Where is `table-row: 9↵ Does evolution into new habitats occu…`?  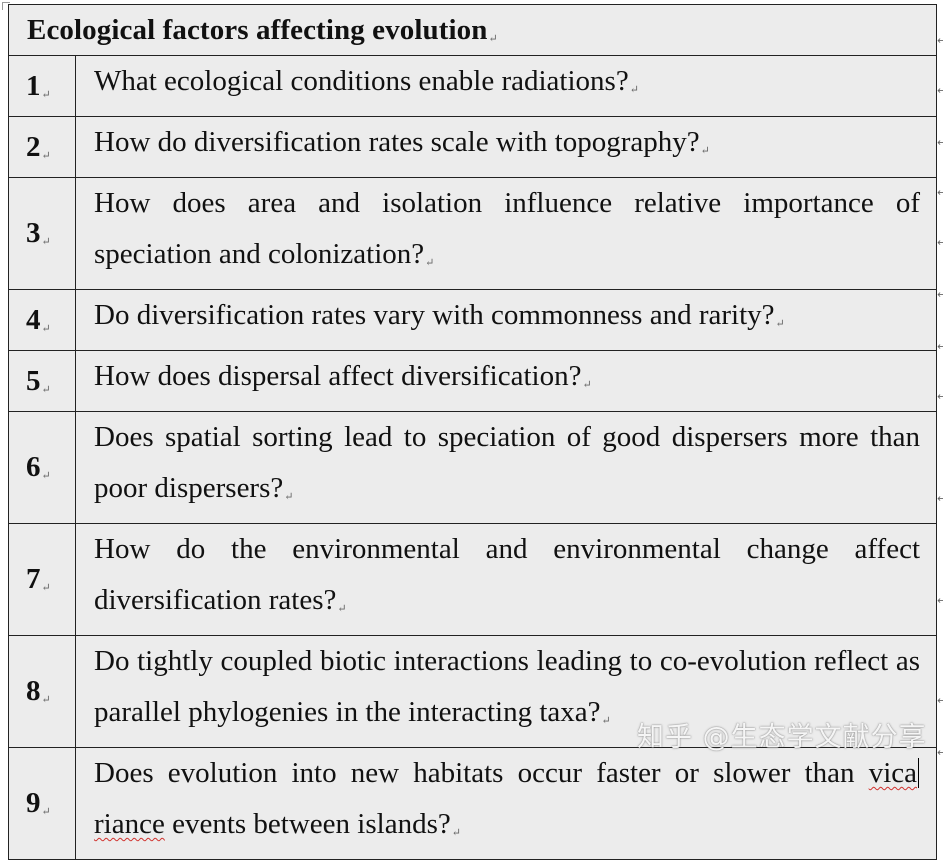
table-row: 9↵ Does evolution into new habitats occu… is located at coordinates (472, 803).